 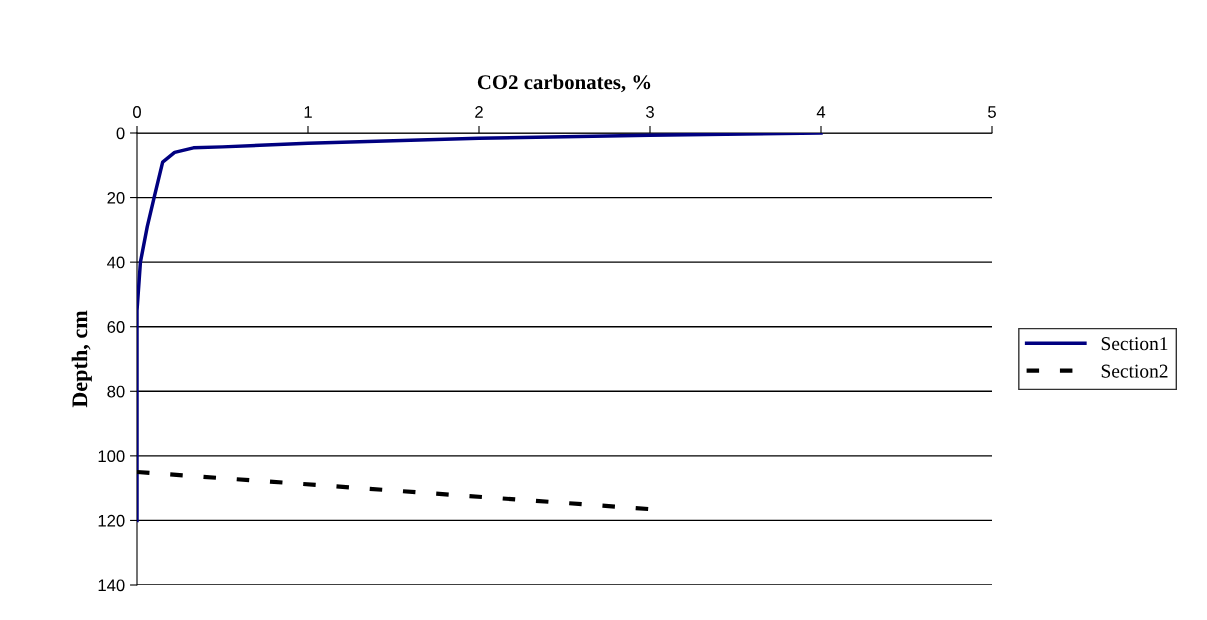 I want to click on y-tick-label: 120, so click(x=111, y=520).